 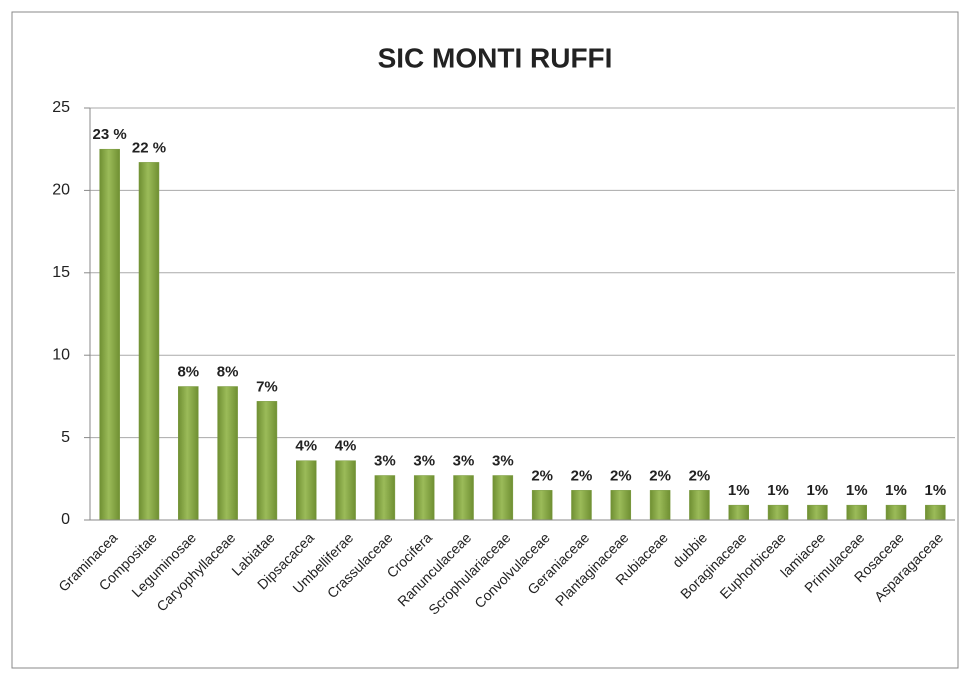 What do you see at coordinates (61, 107) in the screenshot?
I see `y-tick-label: 25` at bounding box center [61, 107].